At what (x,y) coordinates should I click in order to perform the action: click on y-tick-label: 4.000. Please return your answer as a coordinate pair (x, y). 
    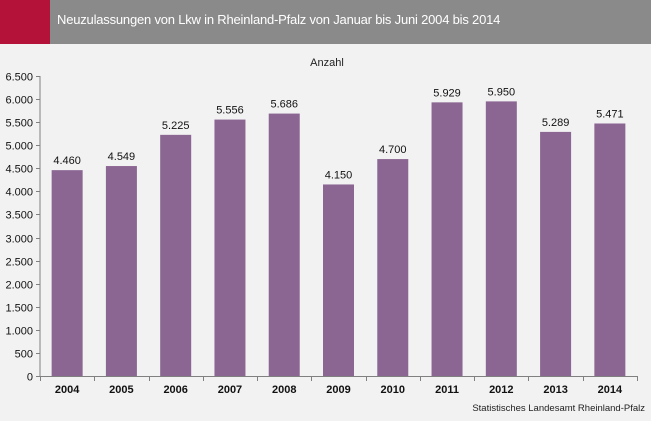
    Looking at the image, I should click on (19, 193).